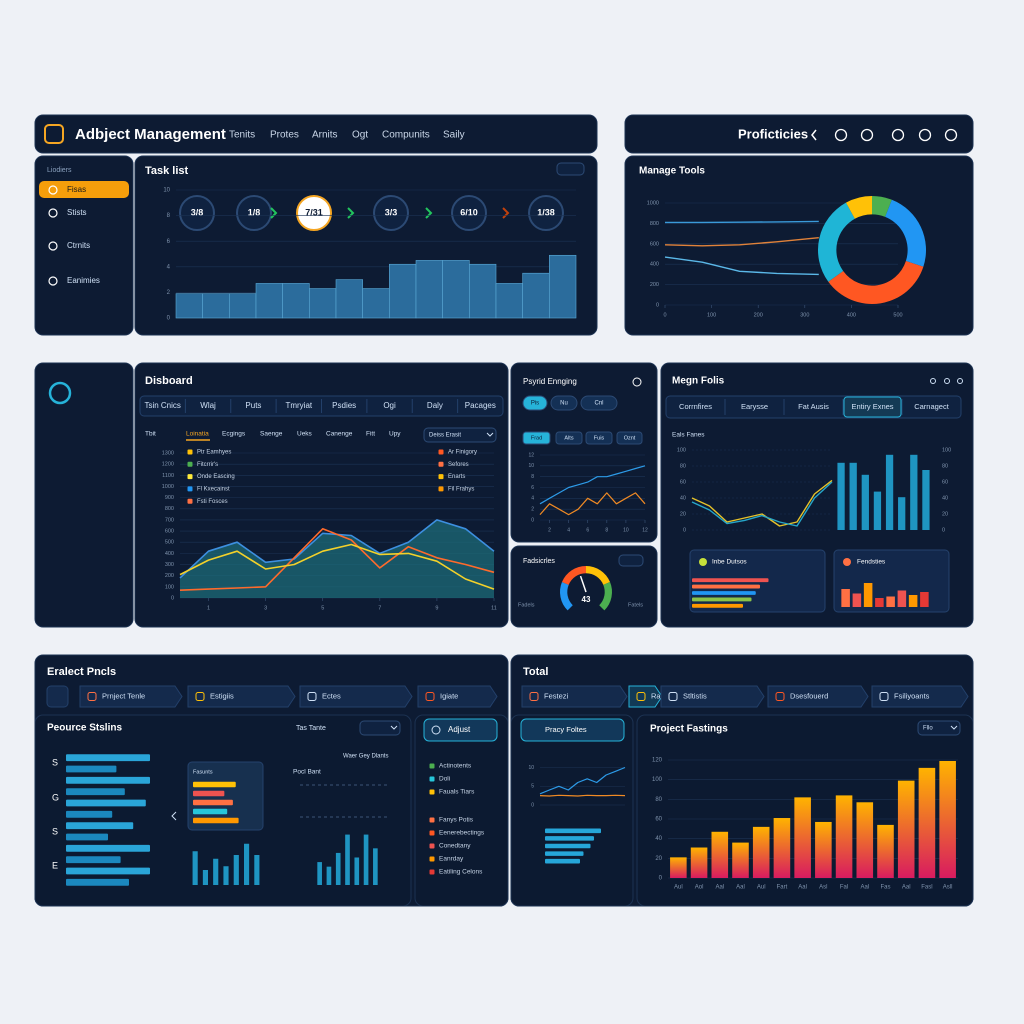 The image size is (1024, 1024). What do you see at coordinates (234, 434) in the screenshot?
I see `subtab: Ecgings` at bounding box center [234, 434].